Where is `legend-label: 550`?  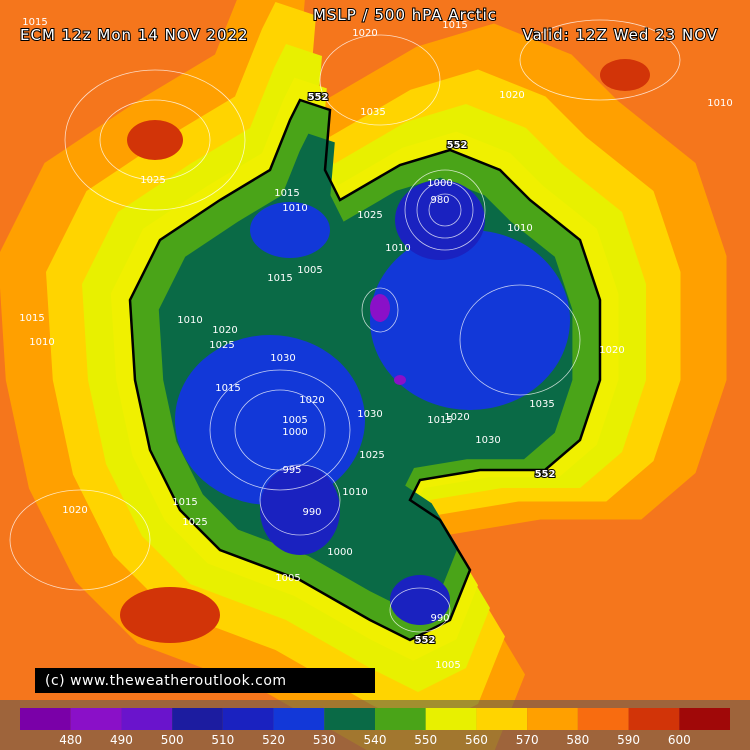
legend-label: 550 is located at coordinates (425, 740).